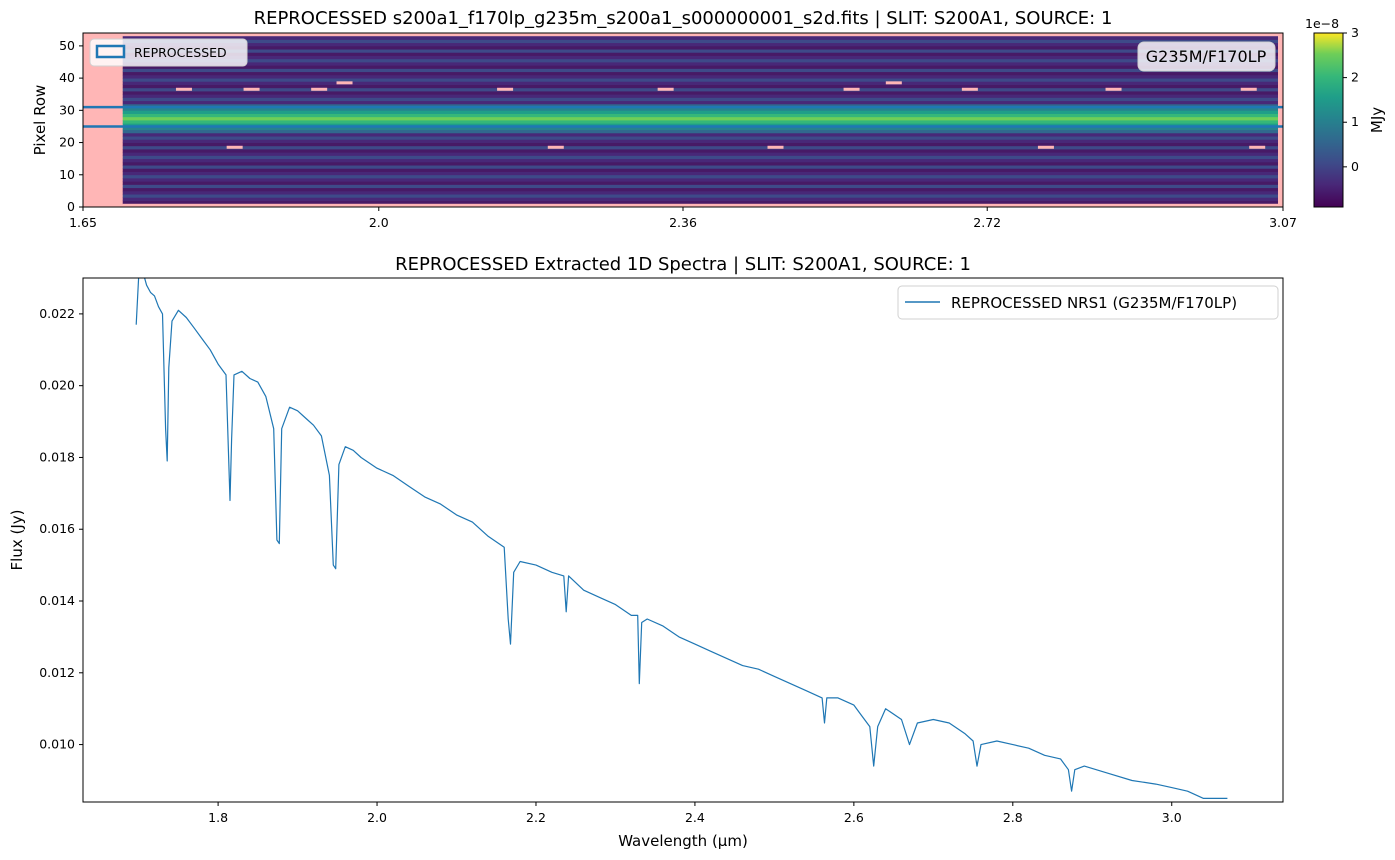 The height and width of the screenshot is (860, 1395). What do you see at coordinates (1322, 23) in the screenshot?
I see `colorbar-offset-text: 1e−8` at bounding box center [1322, 23].